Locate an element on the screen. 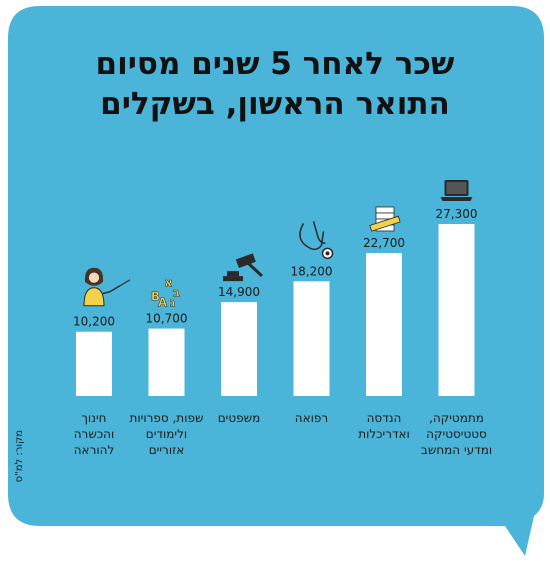 This screenshot has width=550, height=562. svg-text: ב is located at coordinates (176, 293).